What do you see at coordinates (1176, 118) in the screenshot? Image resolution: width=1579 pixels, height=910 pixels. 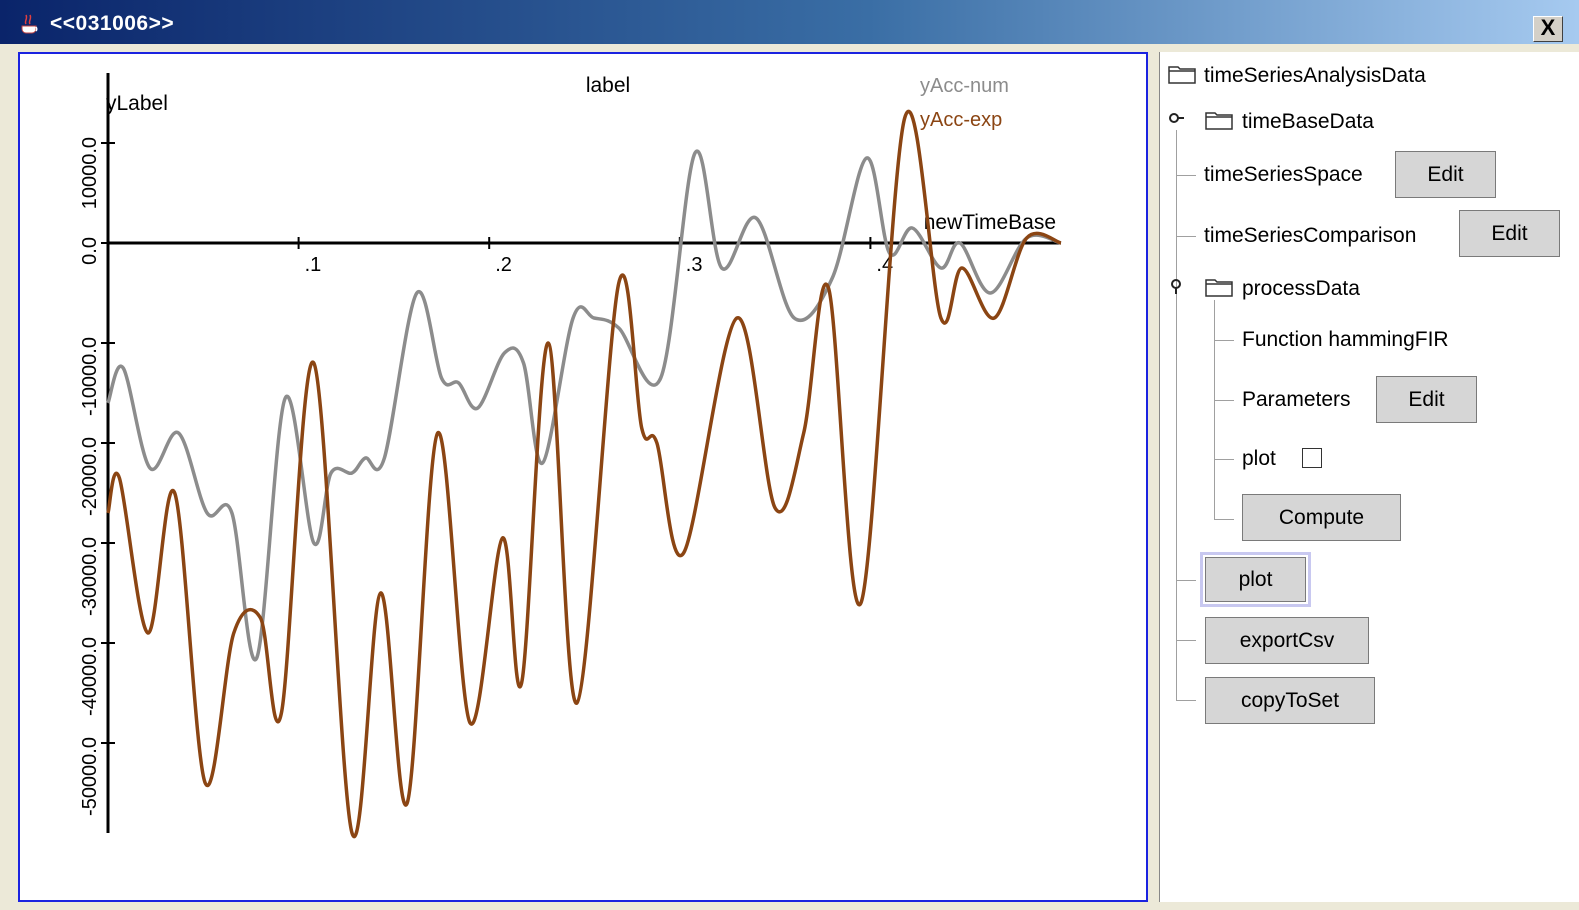 I see `collapsed-toggle-icon` at bounding box center [1176, 118].